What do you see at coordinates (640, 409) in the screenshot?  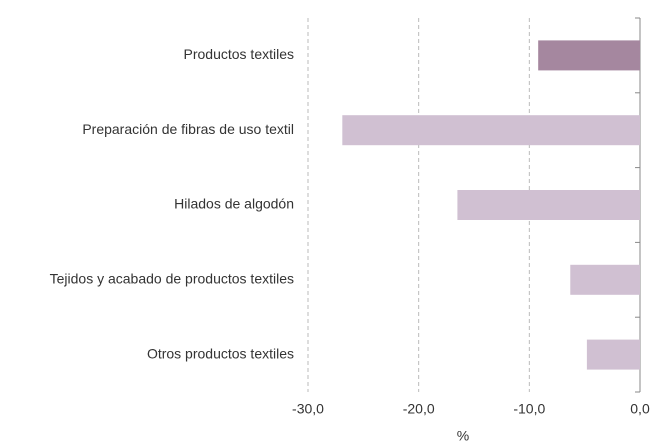 I see `x-tick-label: 0,0` at bounding box center [640, 409].